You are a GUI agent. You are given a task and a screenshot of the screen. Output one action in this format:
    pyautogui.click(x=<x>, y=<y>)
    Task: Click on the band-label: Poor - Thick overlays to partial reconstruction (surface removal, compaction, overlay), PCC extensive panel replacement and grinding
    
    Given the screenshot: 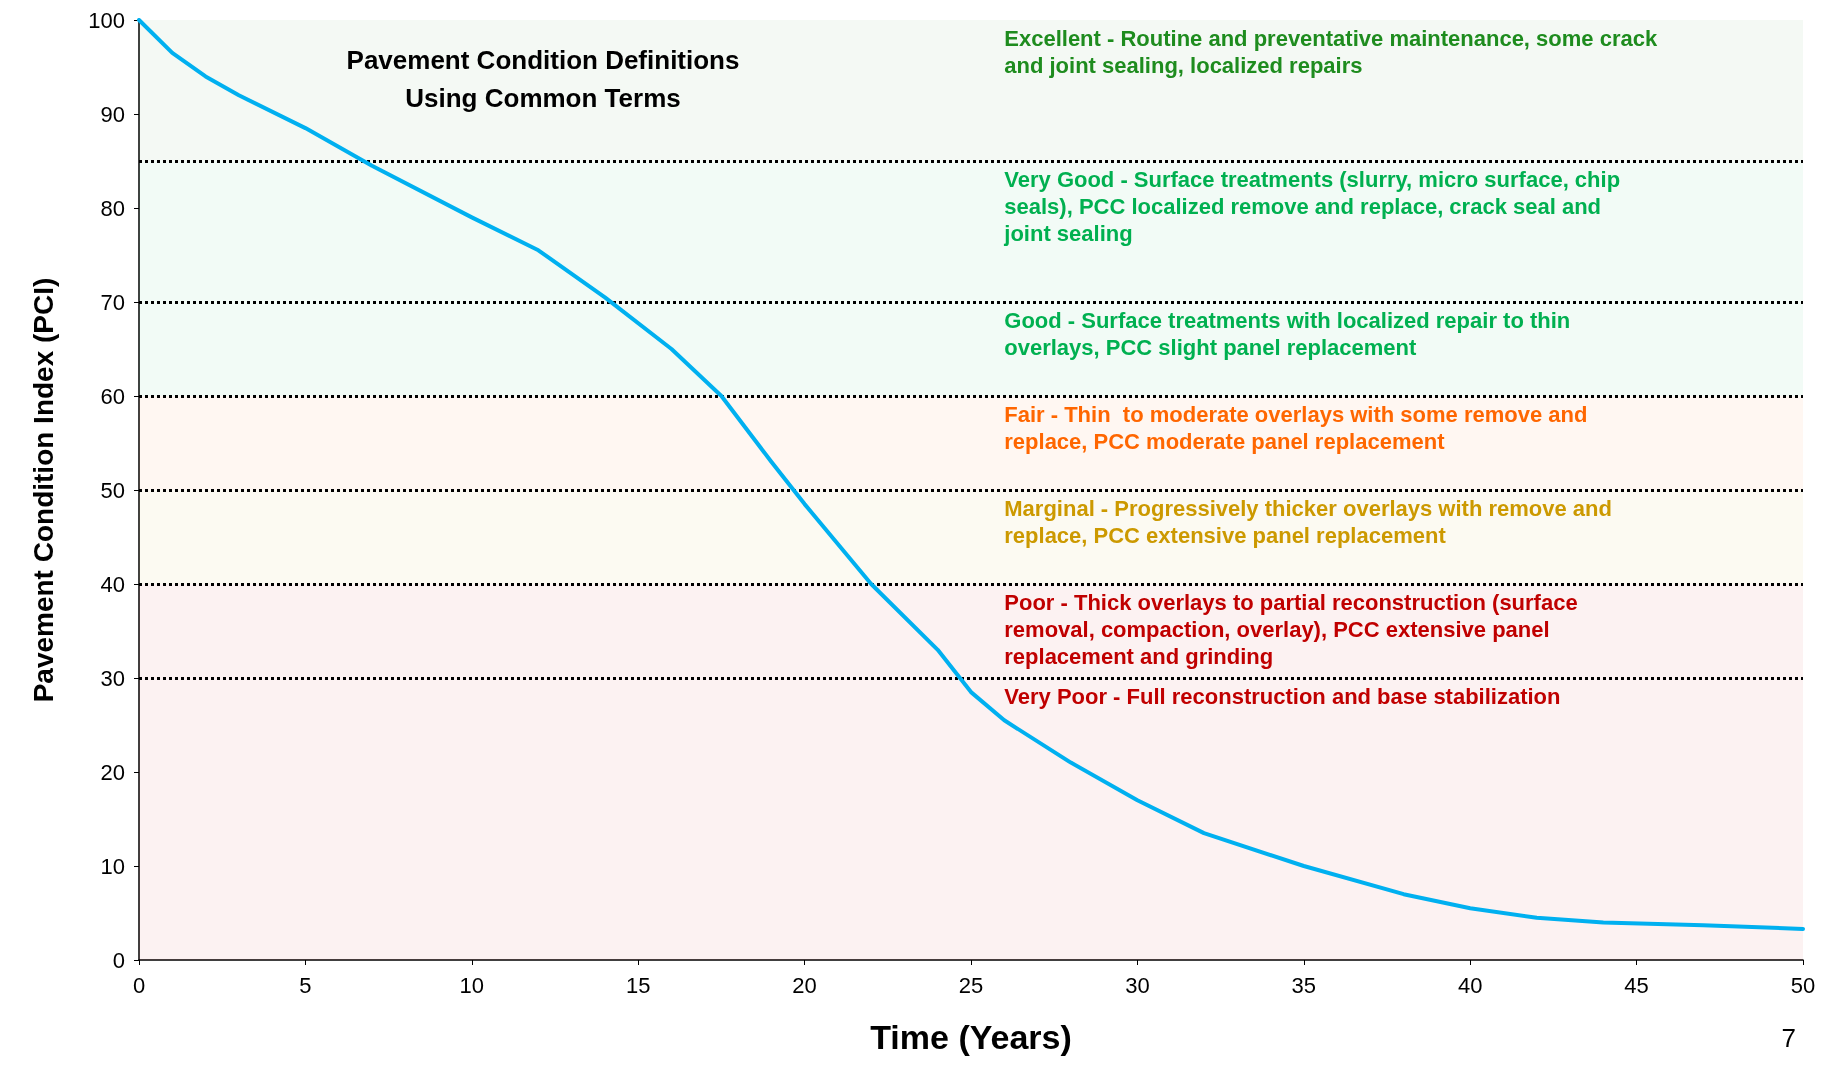 What is the action you would take?
    pyautogui.click(x=1291, y=629)
    